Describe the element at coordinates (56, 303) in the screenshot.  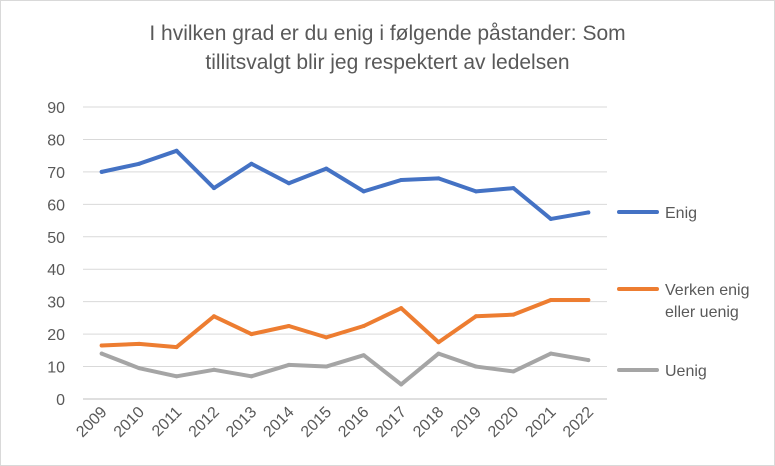
I see `y-tick-label: 30` at that location.